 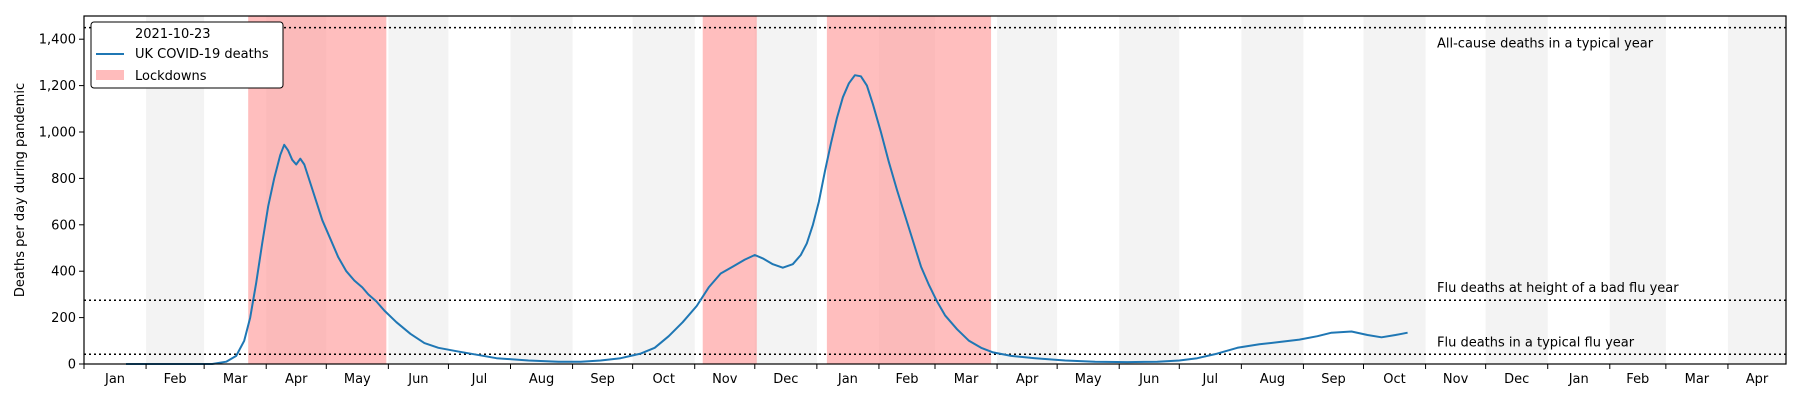 I want to click on y-tick-label: 600, so click(x=63, y=225).